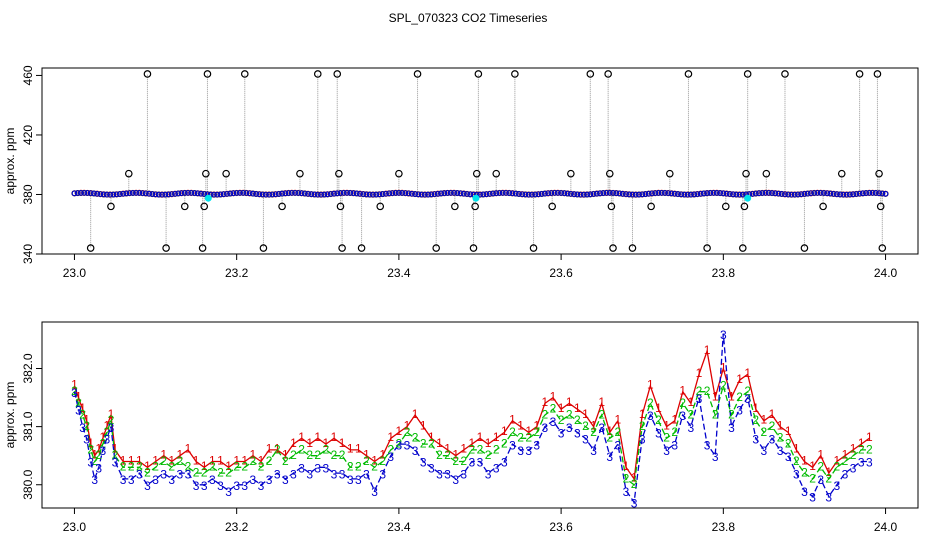  What do you see at coordinates (28, 484) in the screenshot?
I see `p2-y-tick-label: 380.0` at bounding box center [28, 484].